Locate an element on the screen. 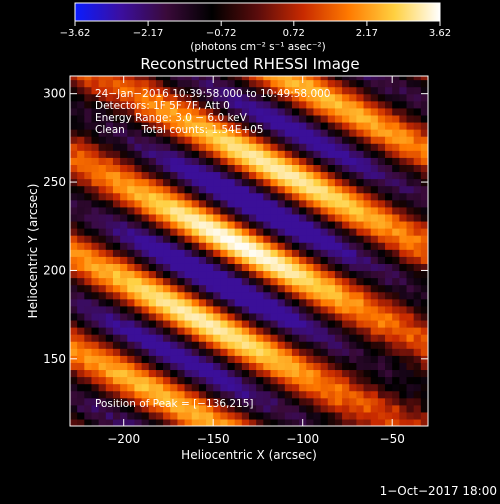 The image size is (500, 504). y-tick-label: 250 is located at coordinates (54, 182).